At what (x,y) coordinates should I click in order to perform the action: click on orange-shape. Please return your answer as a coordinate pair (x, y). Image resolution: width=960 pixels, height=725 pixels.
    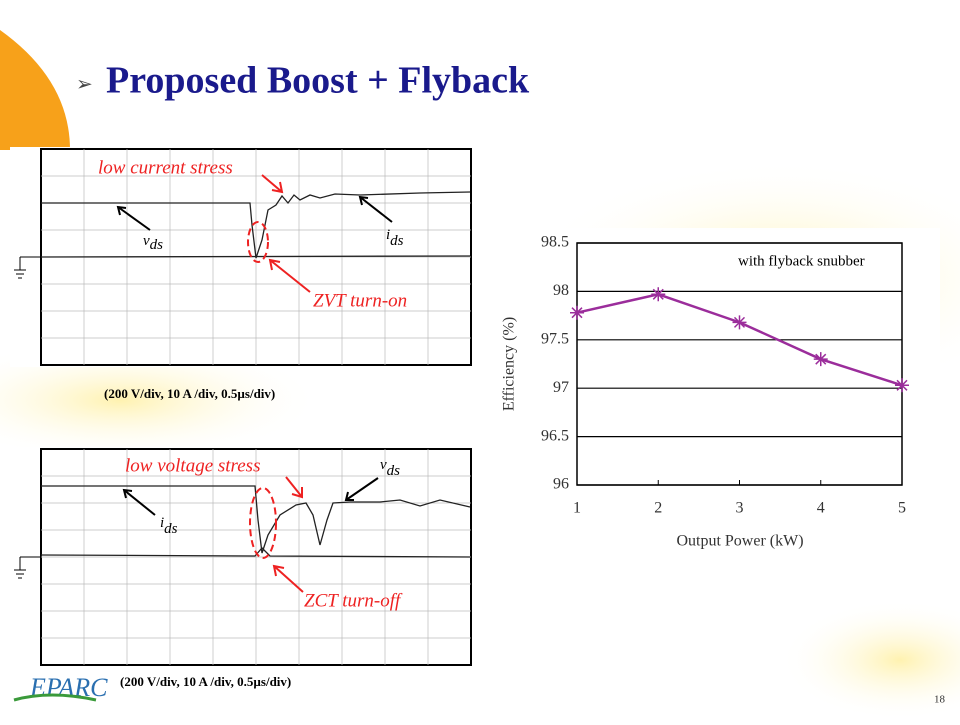
    Looking at the image, I should click on (35, 90).